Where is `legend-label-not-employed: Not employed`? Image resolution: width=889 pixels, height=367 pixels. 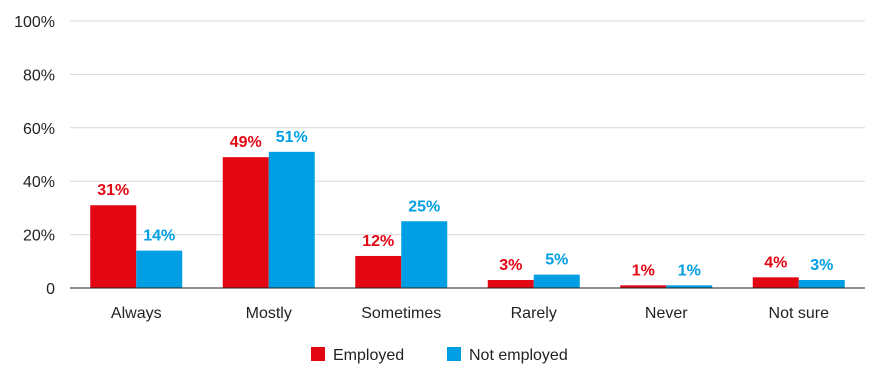
legend-label-not-employed: Not employed is located at coordinates (518, 355).